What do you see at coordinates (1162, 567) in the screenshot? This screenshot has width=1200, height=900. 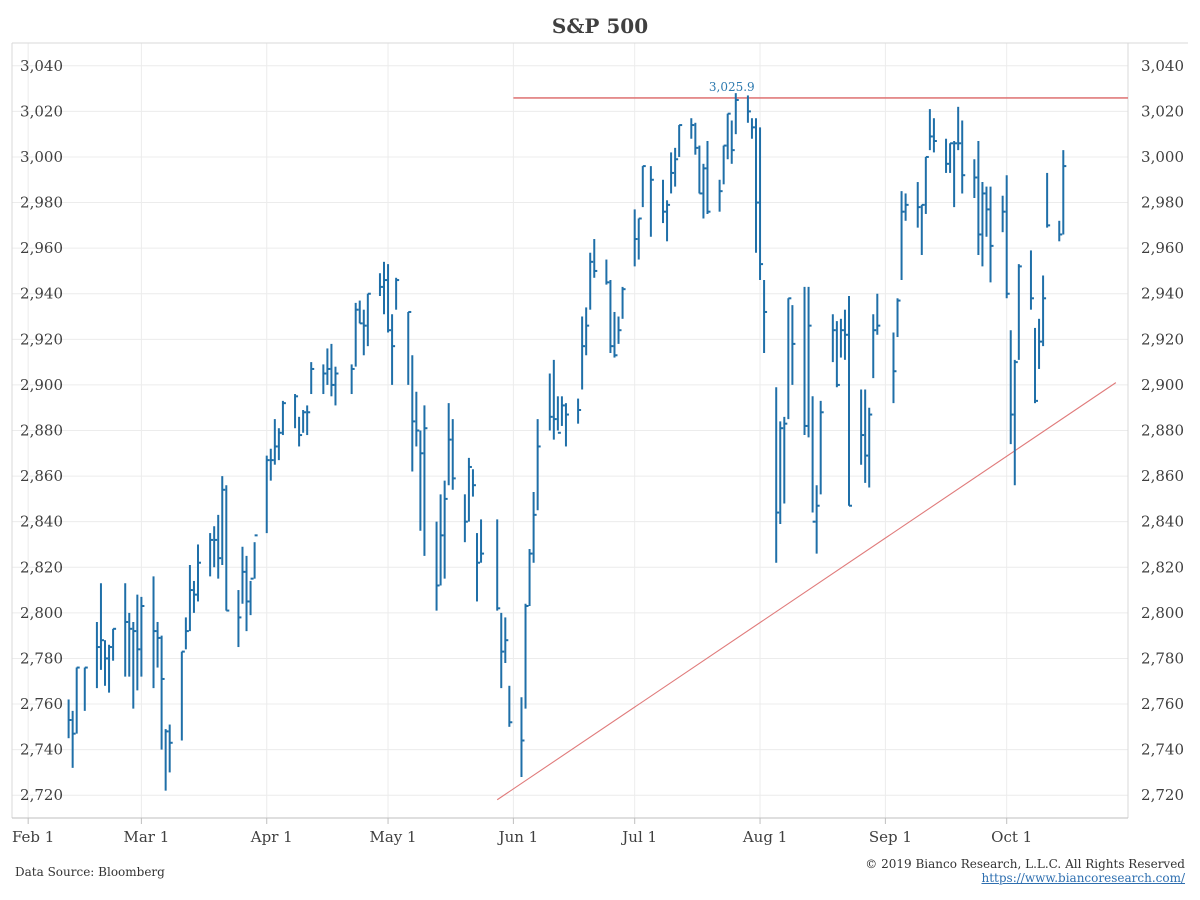 I see `y-tick-label-right: 2,820` at bounding box center [1162, 567].